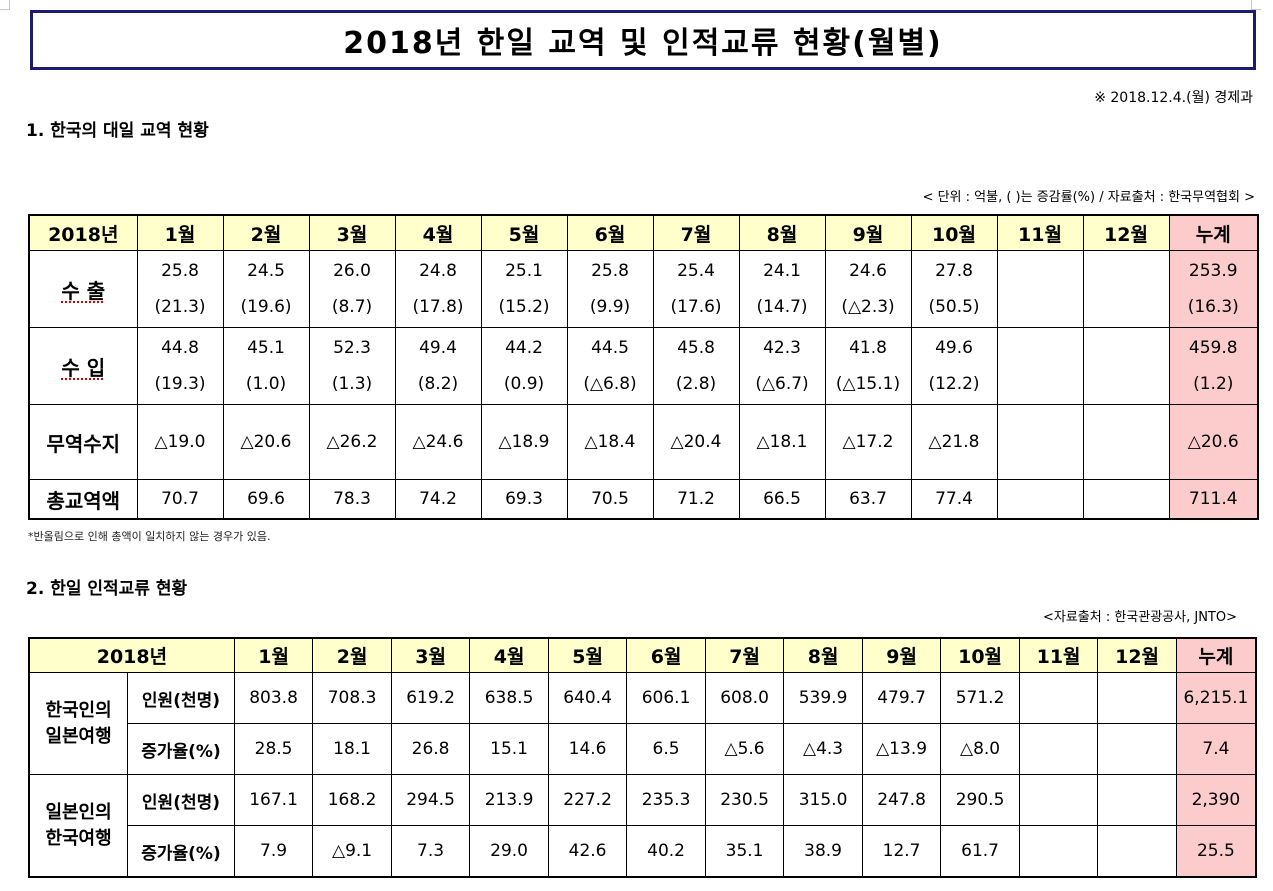 This screenshot has width=1273, height=891. I want to click on header-month: 7월, so click(744, 655).